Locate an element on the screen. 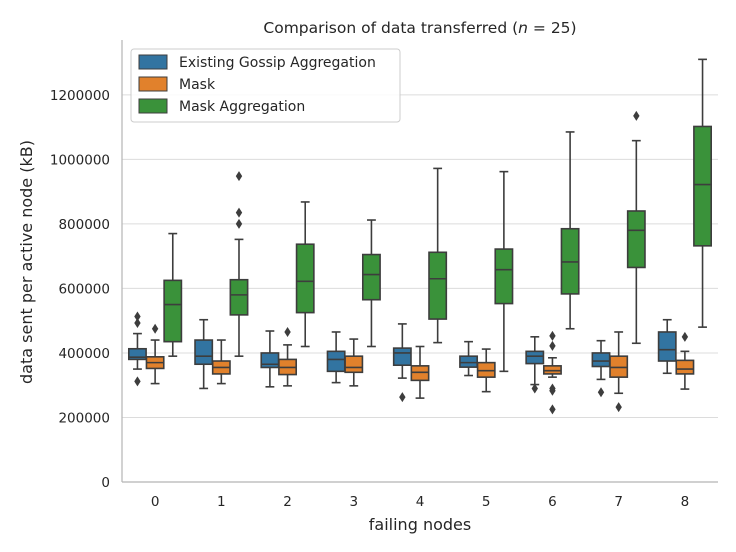 This screenshot has height=552, width=736. y-tick-label: 200000 is located at coordinates (84, 418).